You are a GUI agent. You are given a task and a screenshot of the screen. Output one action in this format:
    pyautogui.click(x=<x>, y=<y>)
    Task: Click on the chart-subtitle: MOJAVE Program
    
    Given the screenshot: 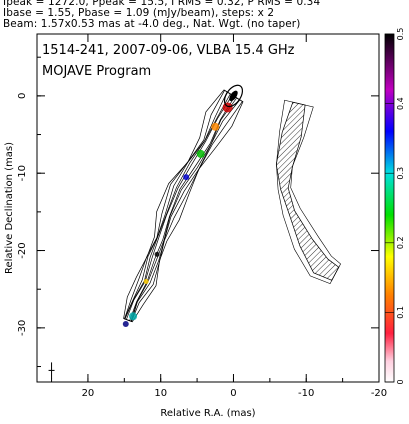 What is the action you would take?
    pyautogui.click(x=96, y=71)
    